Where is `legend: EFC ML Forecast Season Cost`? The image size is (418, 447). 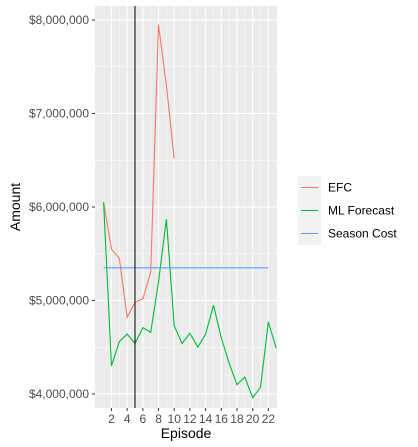
legend: EFC ML Forecast Season Cost is located at coordinates (347, 210).